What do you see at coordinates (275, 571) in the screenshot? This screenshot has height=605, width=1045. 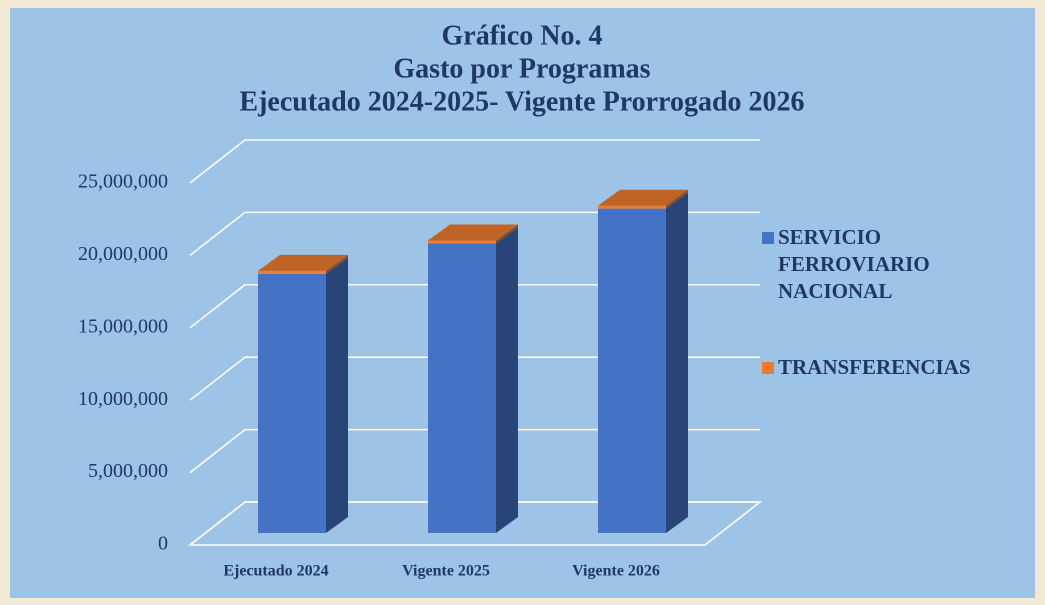 I see `x-tick-label: Ejecutado 2024` at bounding box center [275, 571].